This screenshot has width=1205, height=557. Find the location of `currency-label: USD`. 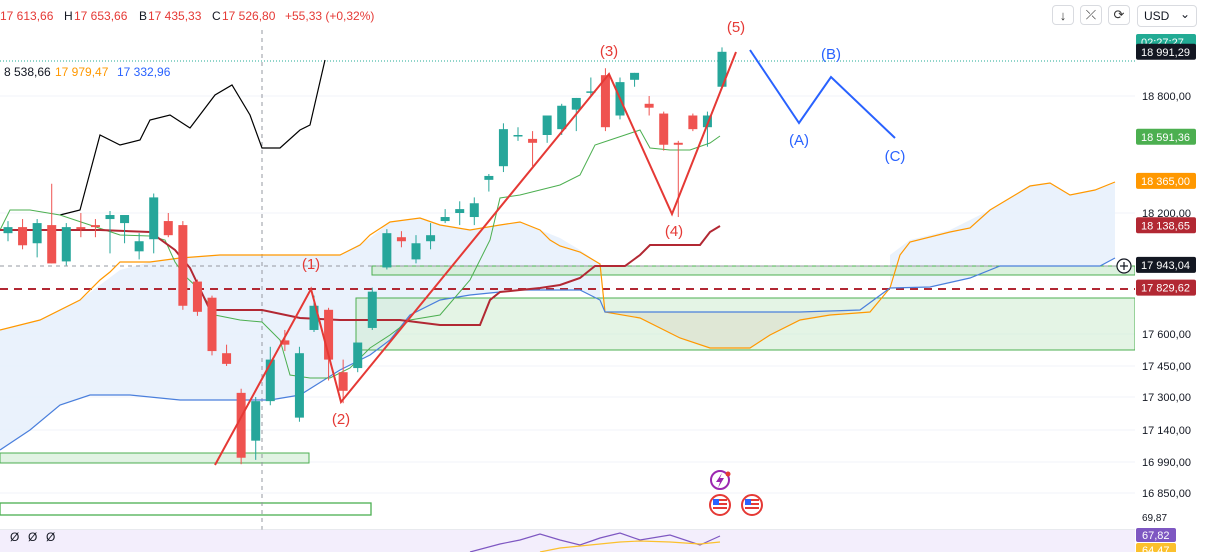

currency-label: USD is located at coordinates (1157, 16).